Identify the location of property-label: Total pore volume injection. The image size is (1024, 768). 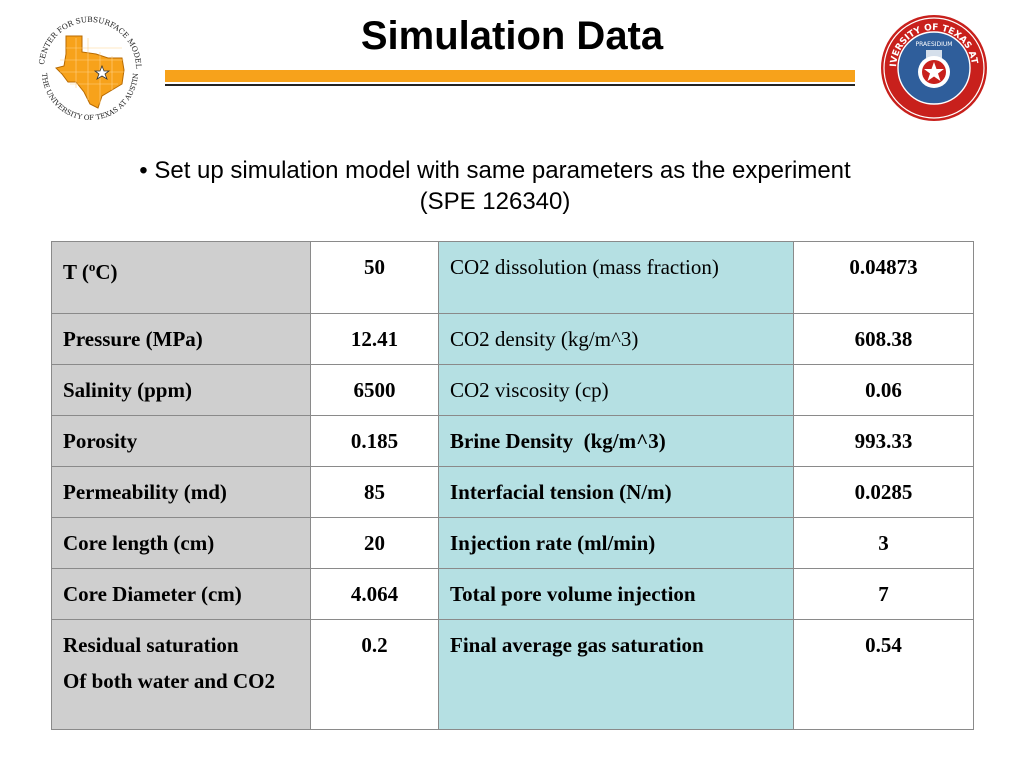
(616, 594).